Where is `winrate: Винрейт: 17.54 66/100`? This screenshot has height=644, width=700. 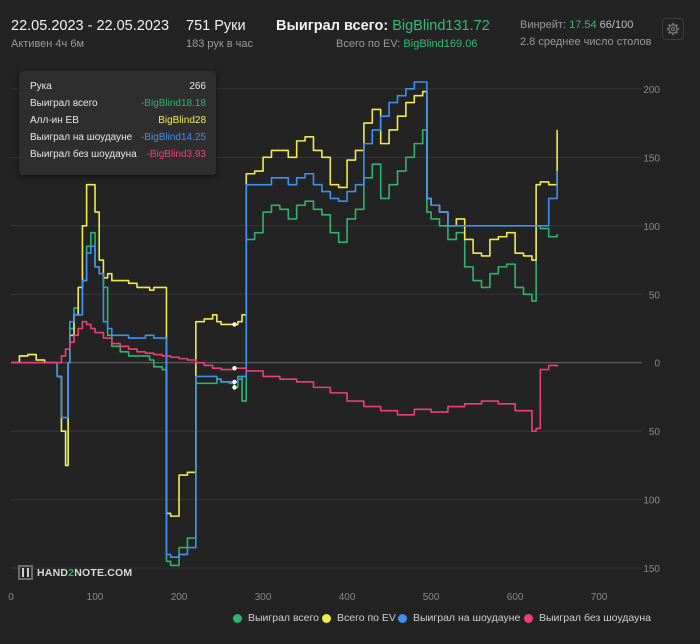
winrate: Винрейт: 17.54 66/100 is located at coordinates (576, 25).